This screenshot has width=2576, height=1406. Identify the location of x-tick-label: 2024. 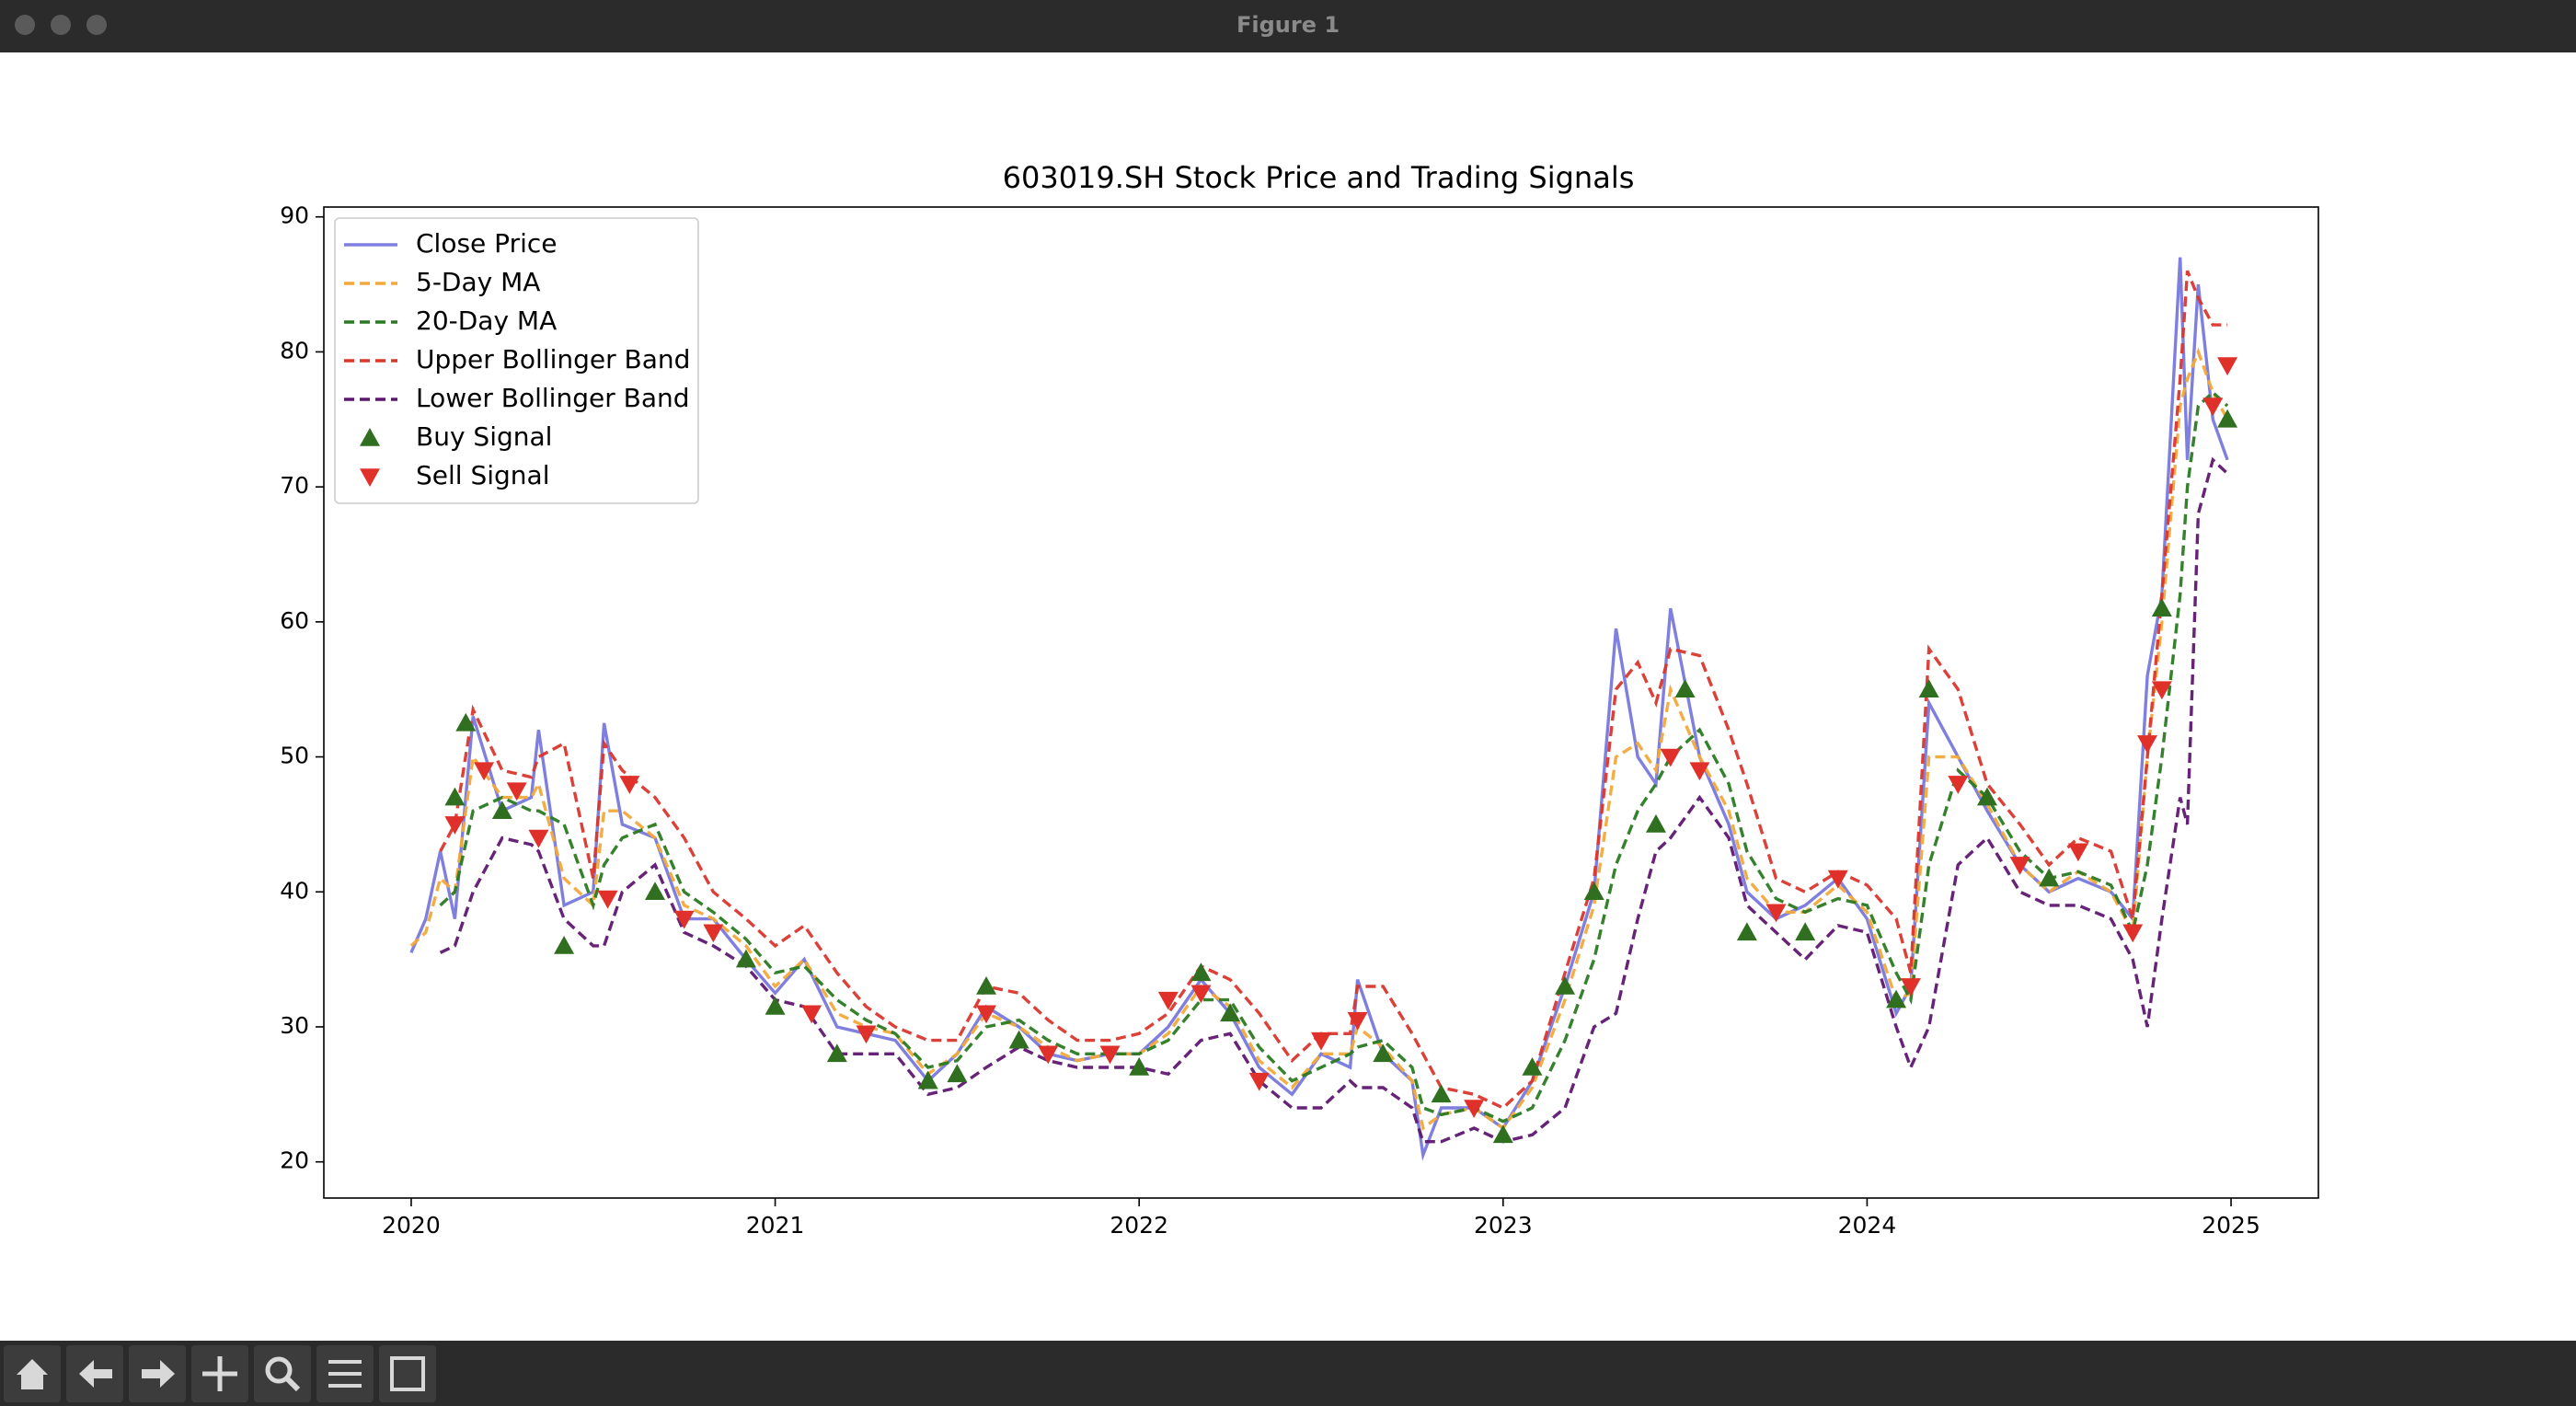
(1867, 1226).